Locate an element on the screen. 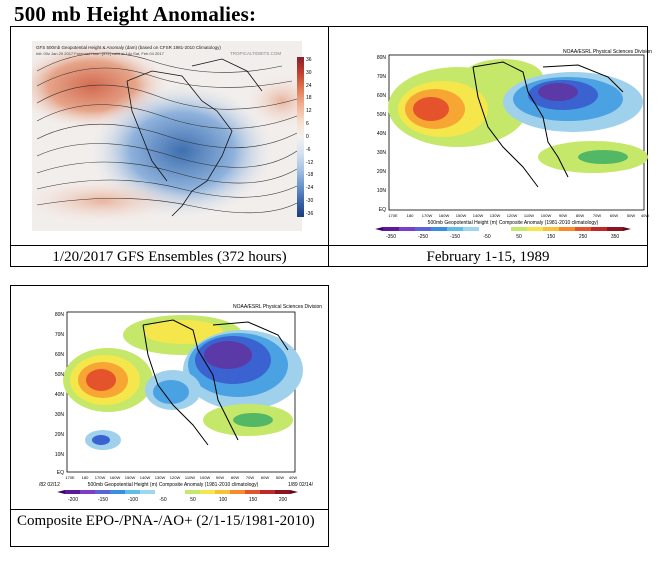 This screenshot has width=660, height=565. colorbar-tick: 12 is located at coordinates (309, 111).